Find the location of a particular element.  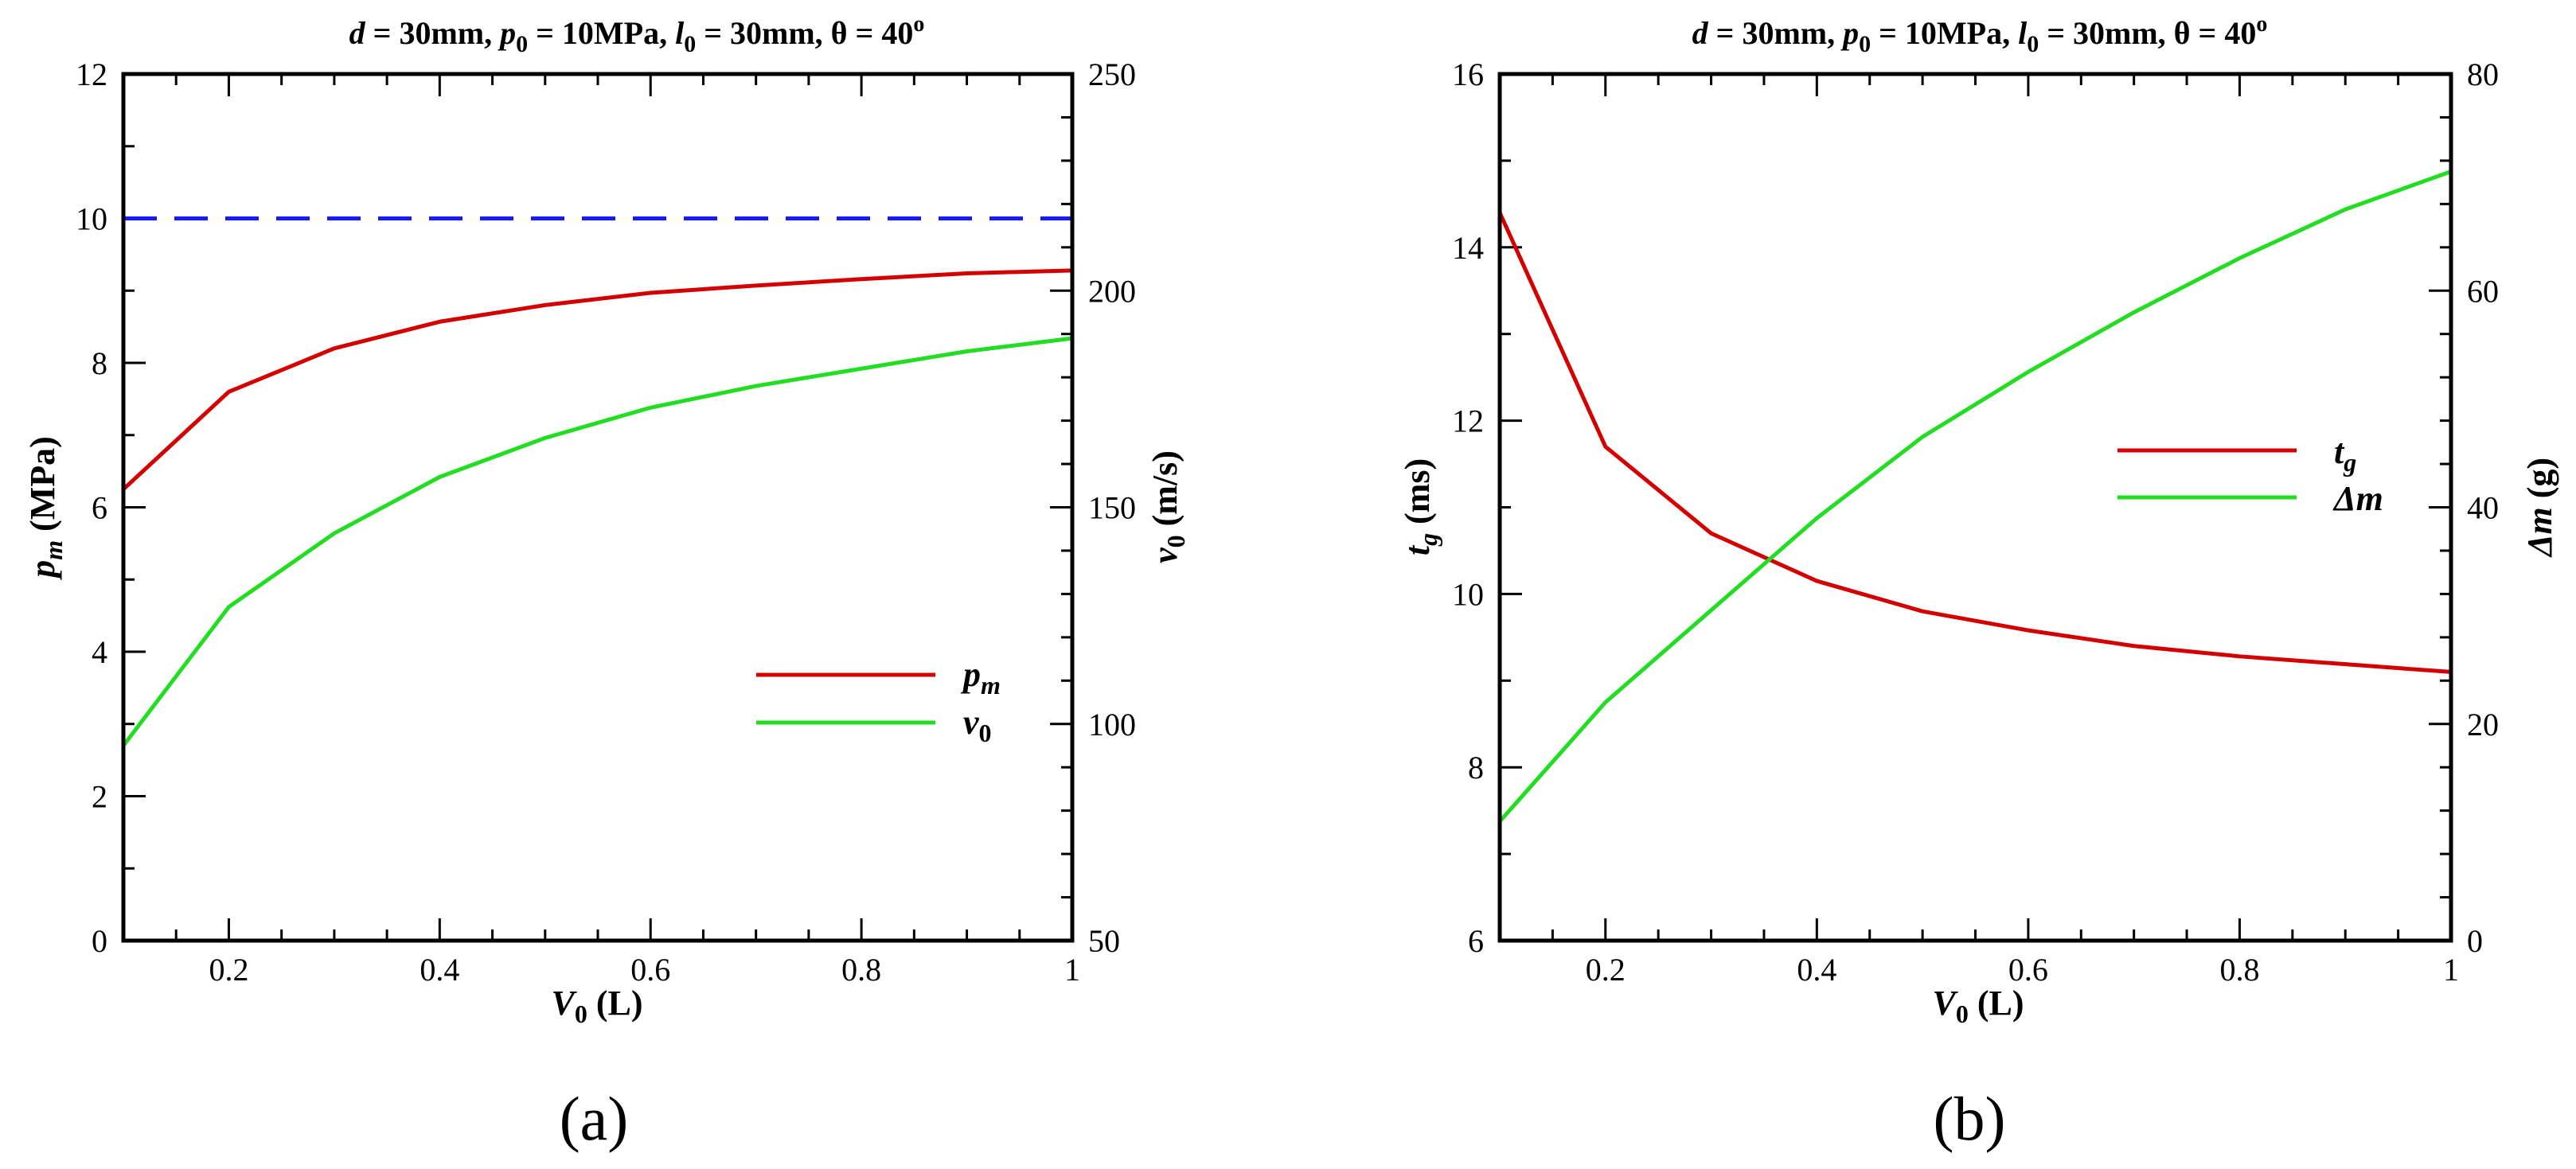

legend-b: tg Δm is located at coordinates (2250, 475).